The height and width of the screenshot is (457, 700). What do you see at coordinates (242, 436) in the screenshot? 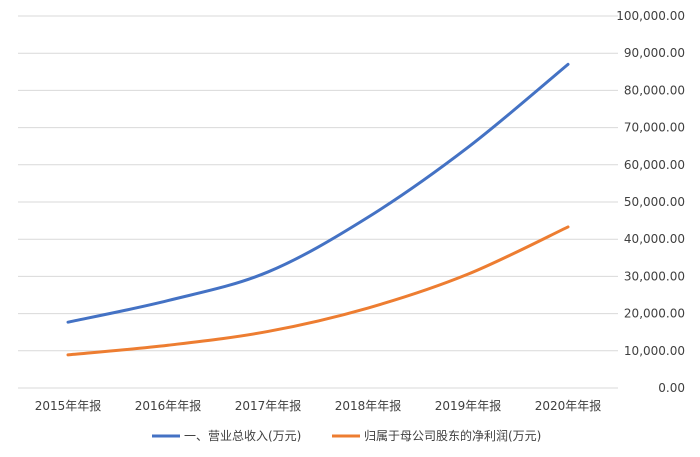
I see `legend-label: 一、营业总收入(万元)` at bounding box center [242, 436].